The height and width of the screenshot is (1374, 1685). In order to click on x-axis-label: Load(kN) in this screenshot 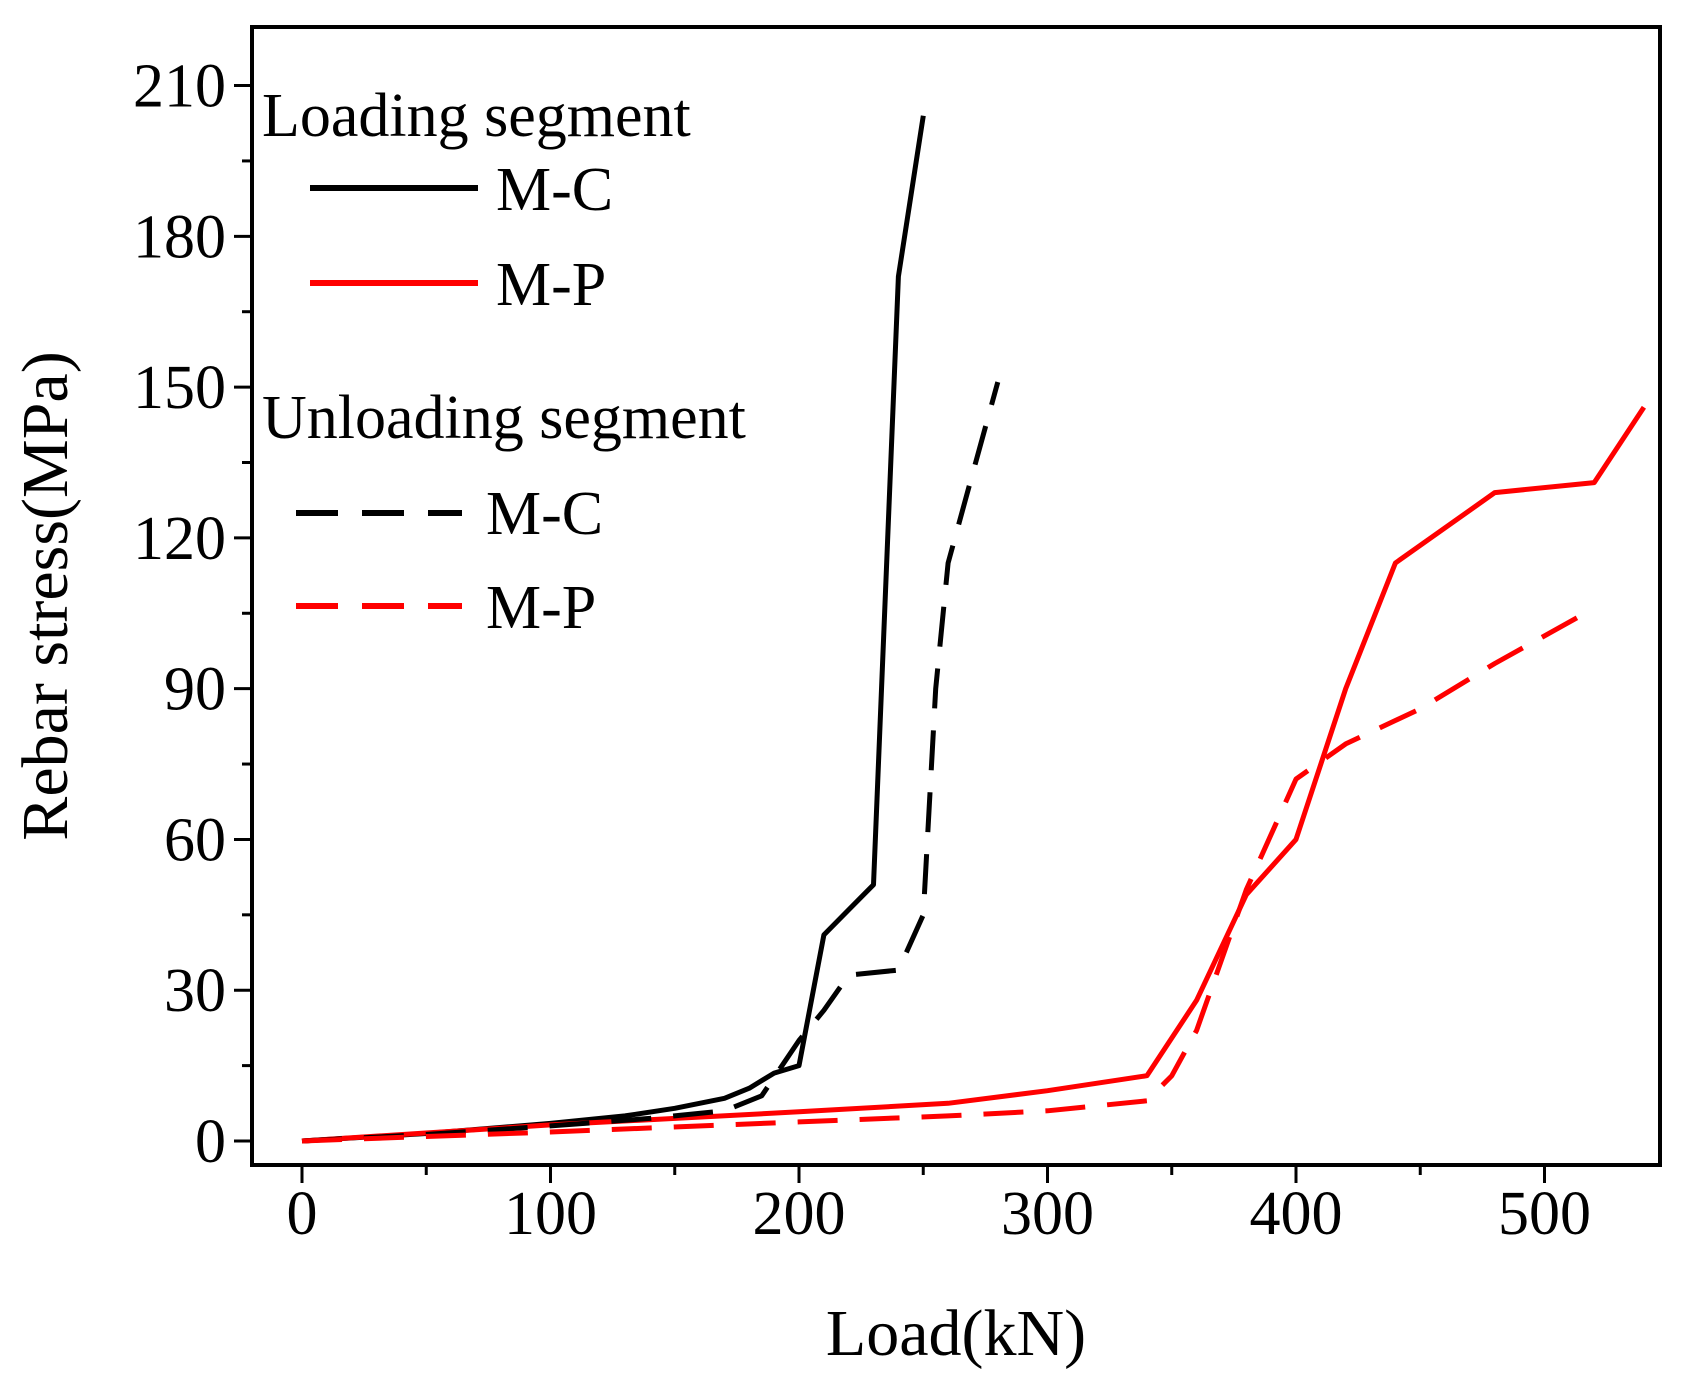, I will do `click(956, 1333)`.